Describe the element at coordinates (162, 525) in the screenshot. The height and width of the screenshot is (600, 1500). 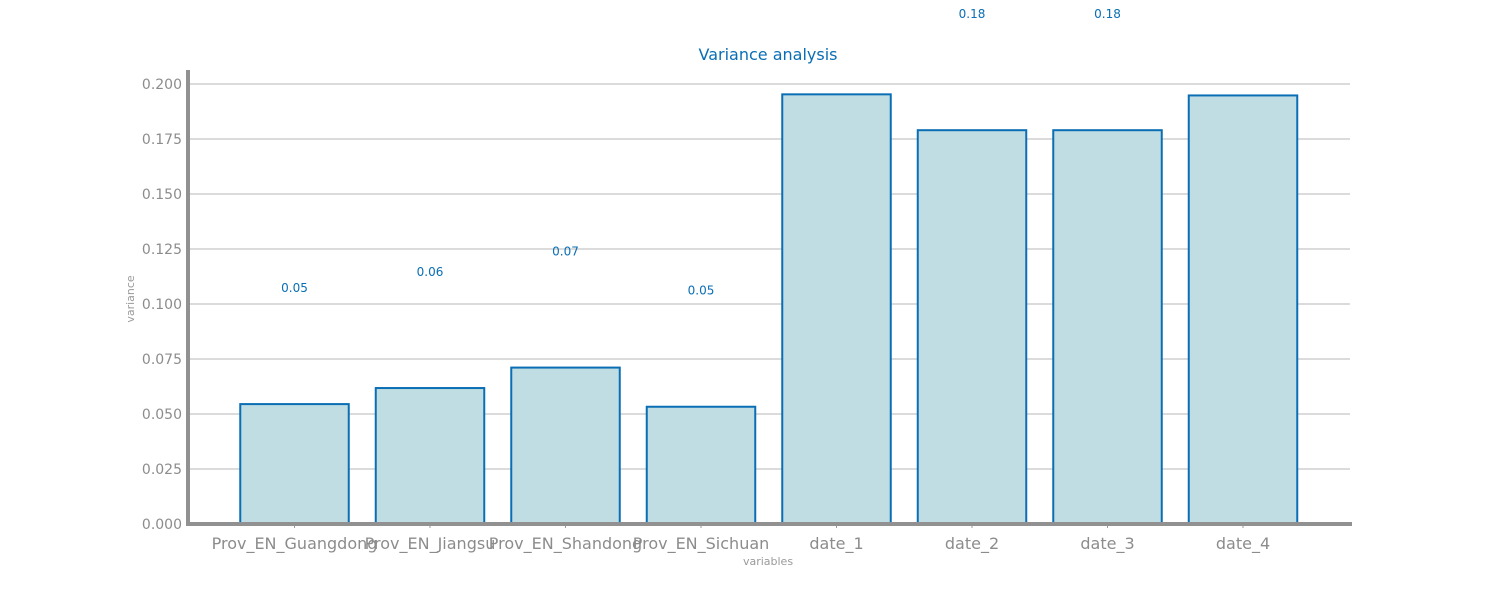
I see `y-tick-label: 0.000` at that location.